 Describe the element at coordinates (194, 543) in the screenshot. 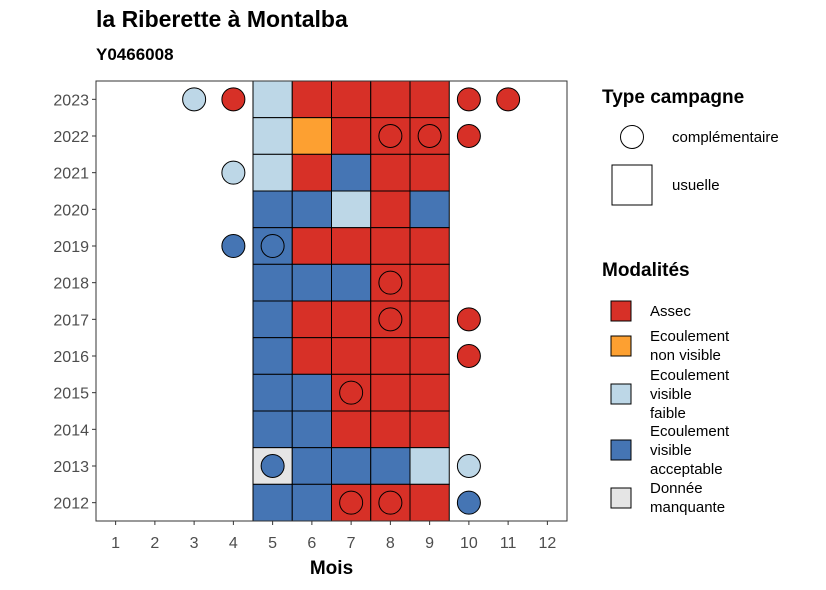

I see `x-tick-label-3: 3` at that location.